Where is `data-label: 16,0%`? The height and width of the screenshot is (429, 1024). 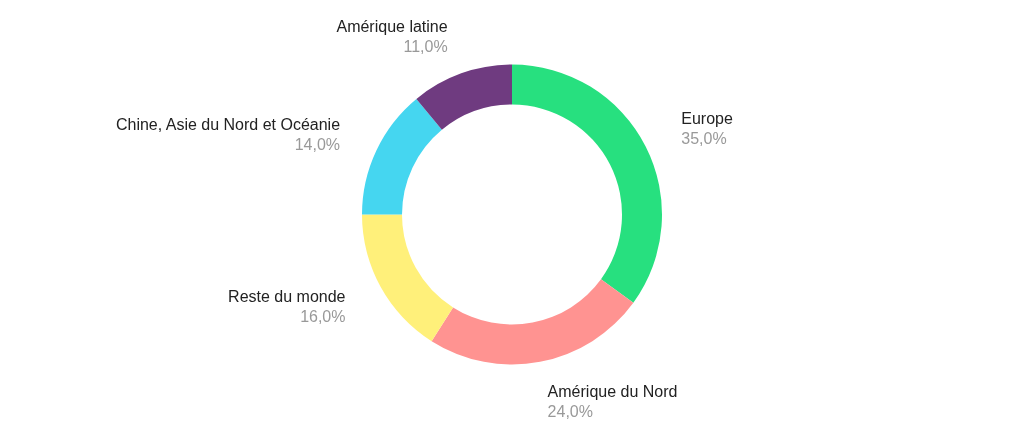
data-label: 16,0% is located at coordinates (323, 317).